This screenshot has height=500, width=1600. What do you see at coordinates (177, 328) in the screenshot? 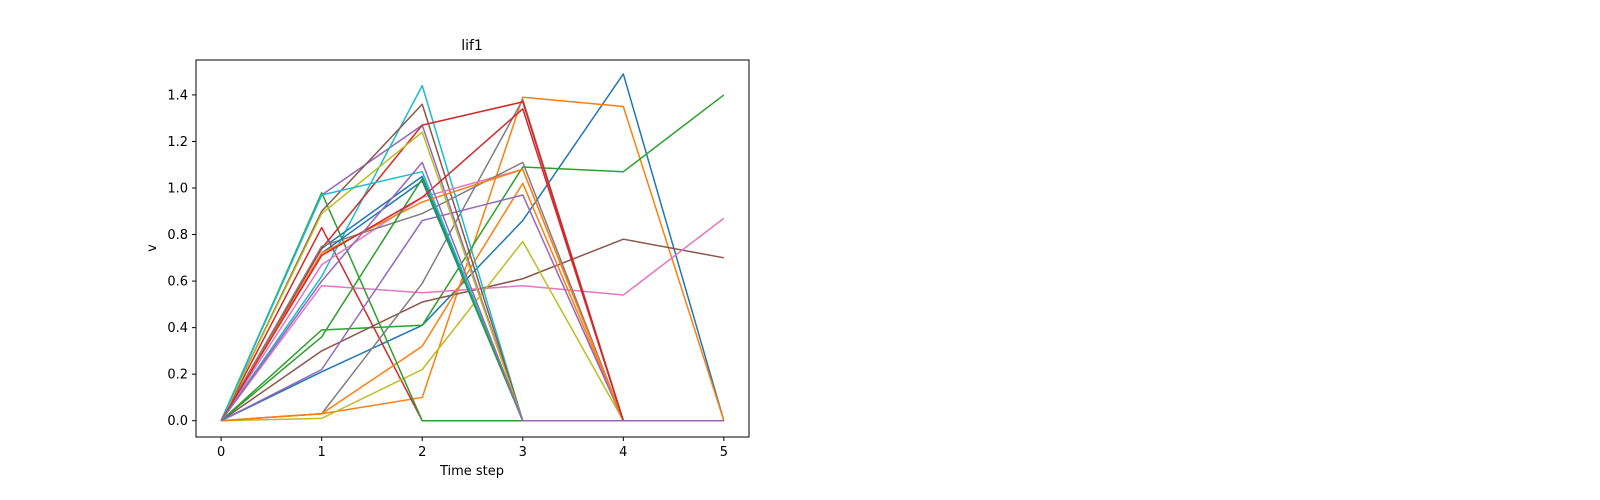
I see `y-tick-label: 0.4` at bounding box center [177, 328].